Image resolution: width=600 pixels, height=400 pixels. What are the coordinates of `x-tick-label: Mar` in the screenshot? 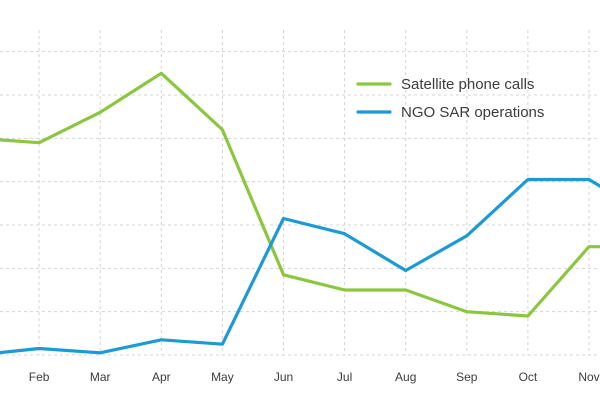 It's located at (100, 377).